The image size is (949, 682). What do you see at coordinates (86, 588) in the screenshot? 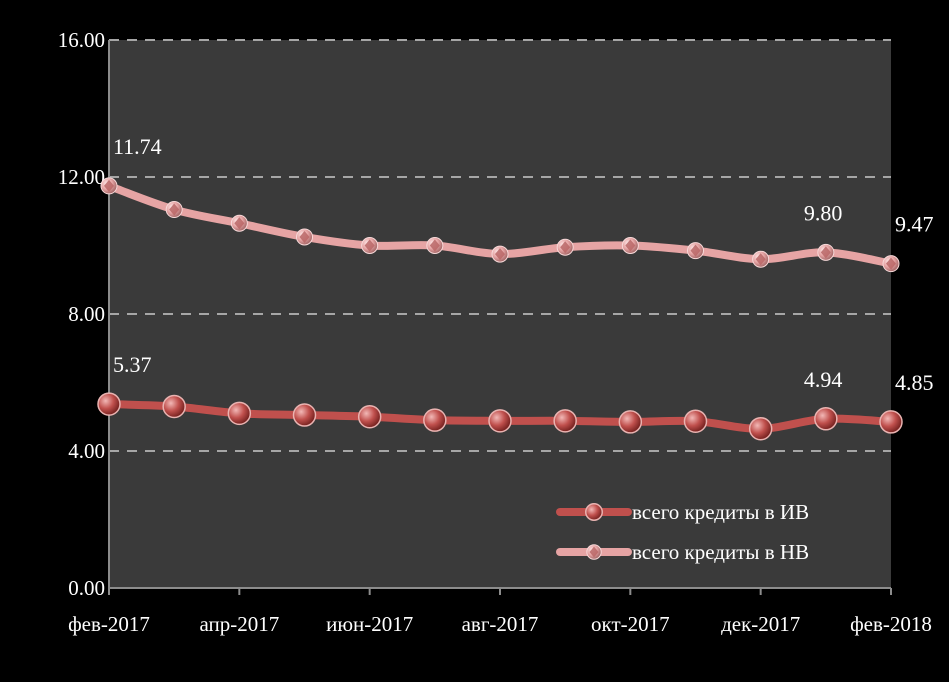
I see `y-tick-label: 0.00` at bounding box center [86, 588].